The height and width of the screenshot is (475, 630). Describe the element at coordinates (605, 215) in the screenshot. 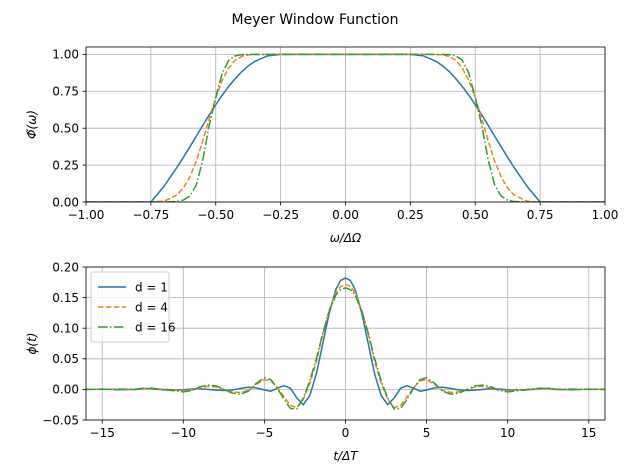

I see `x-tick-label: 1.00` at that location.